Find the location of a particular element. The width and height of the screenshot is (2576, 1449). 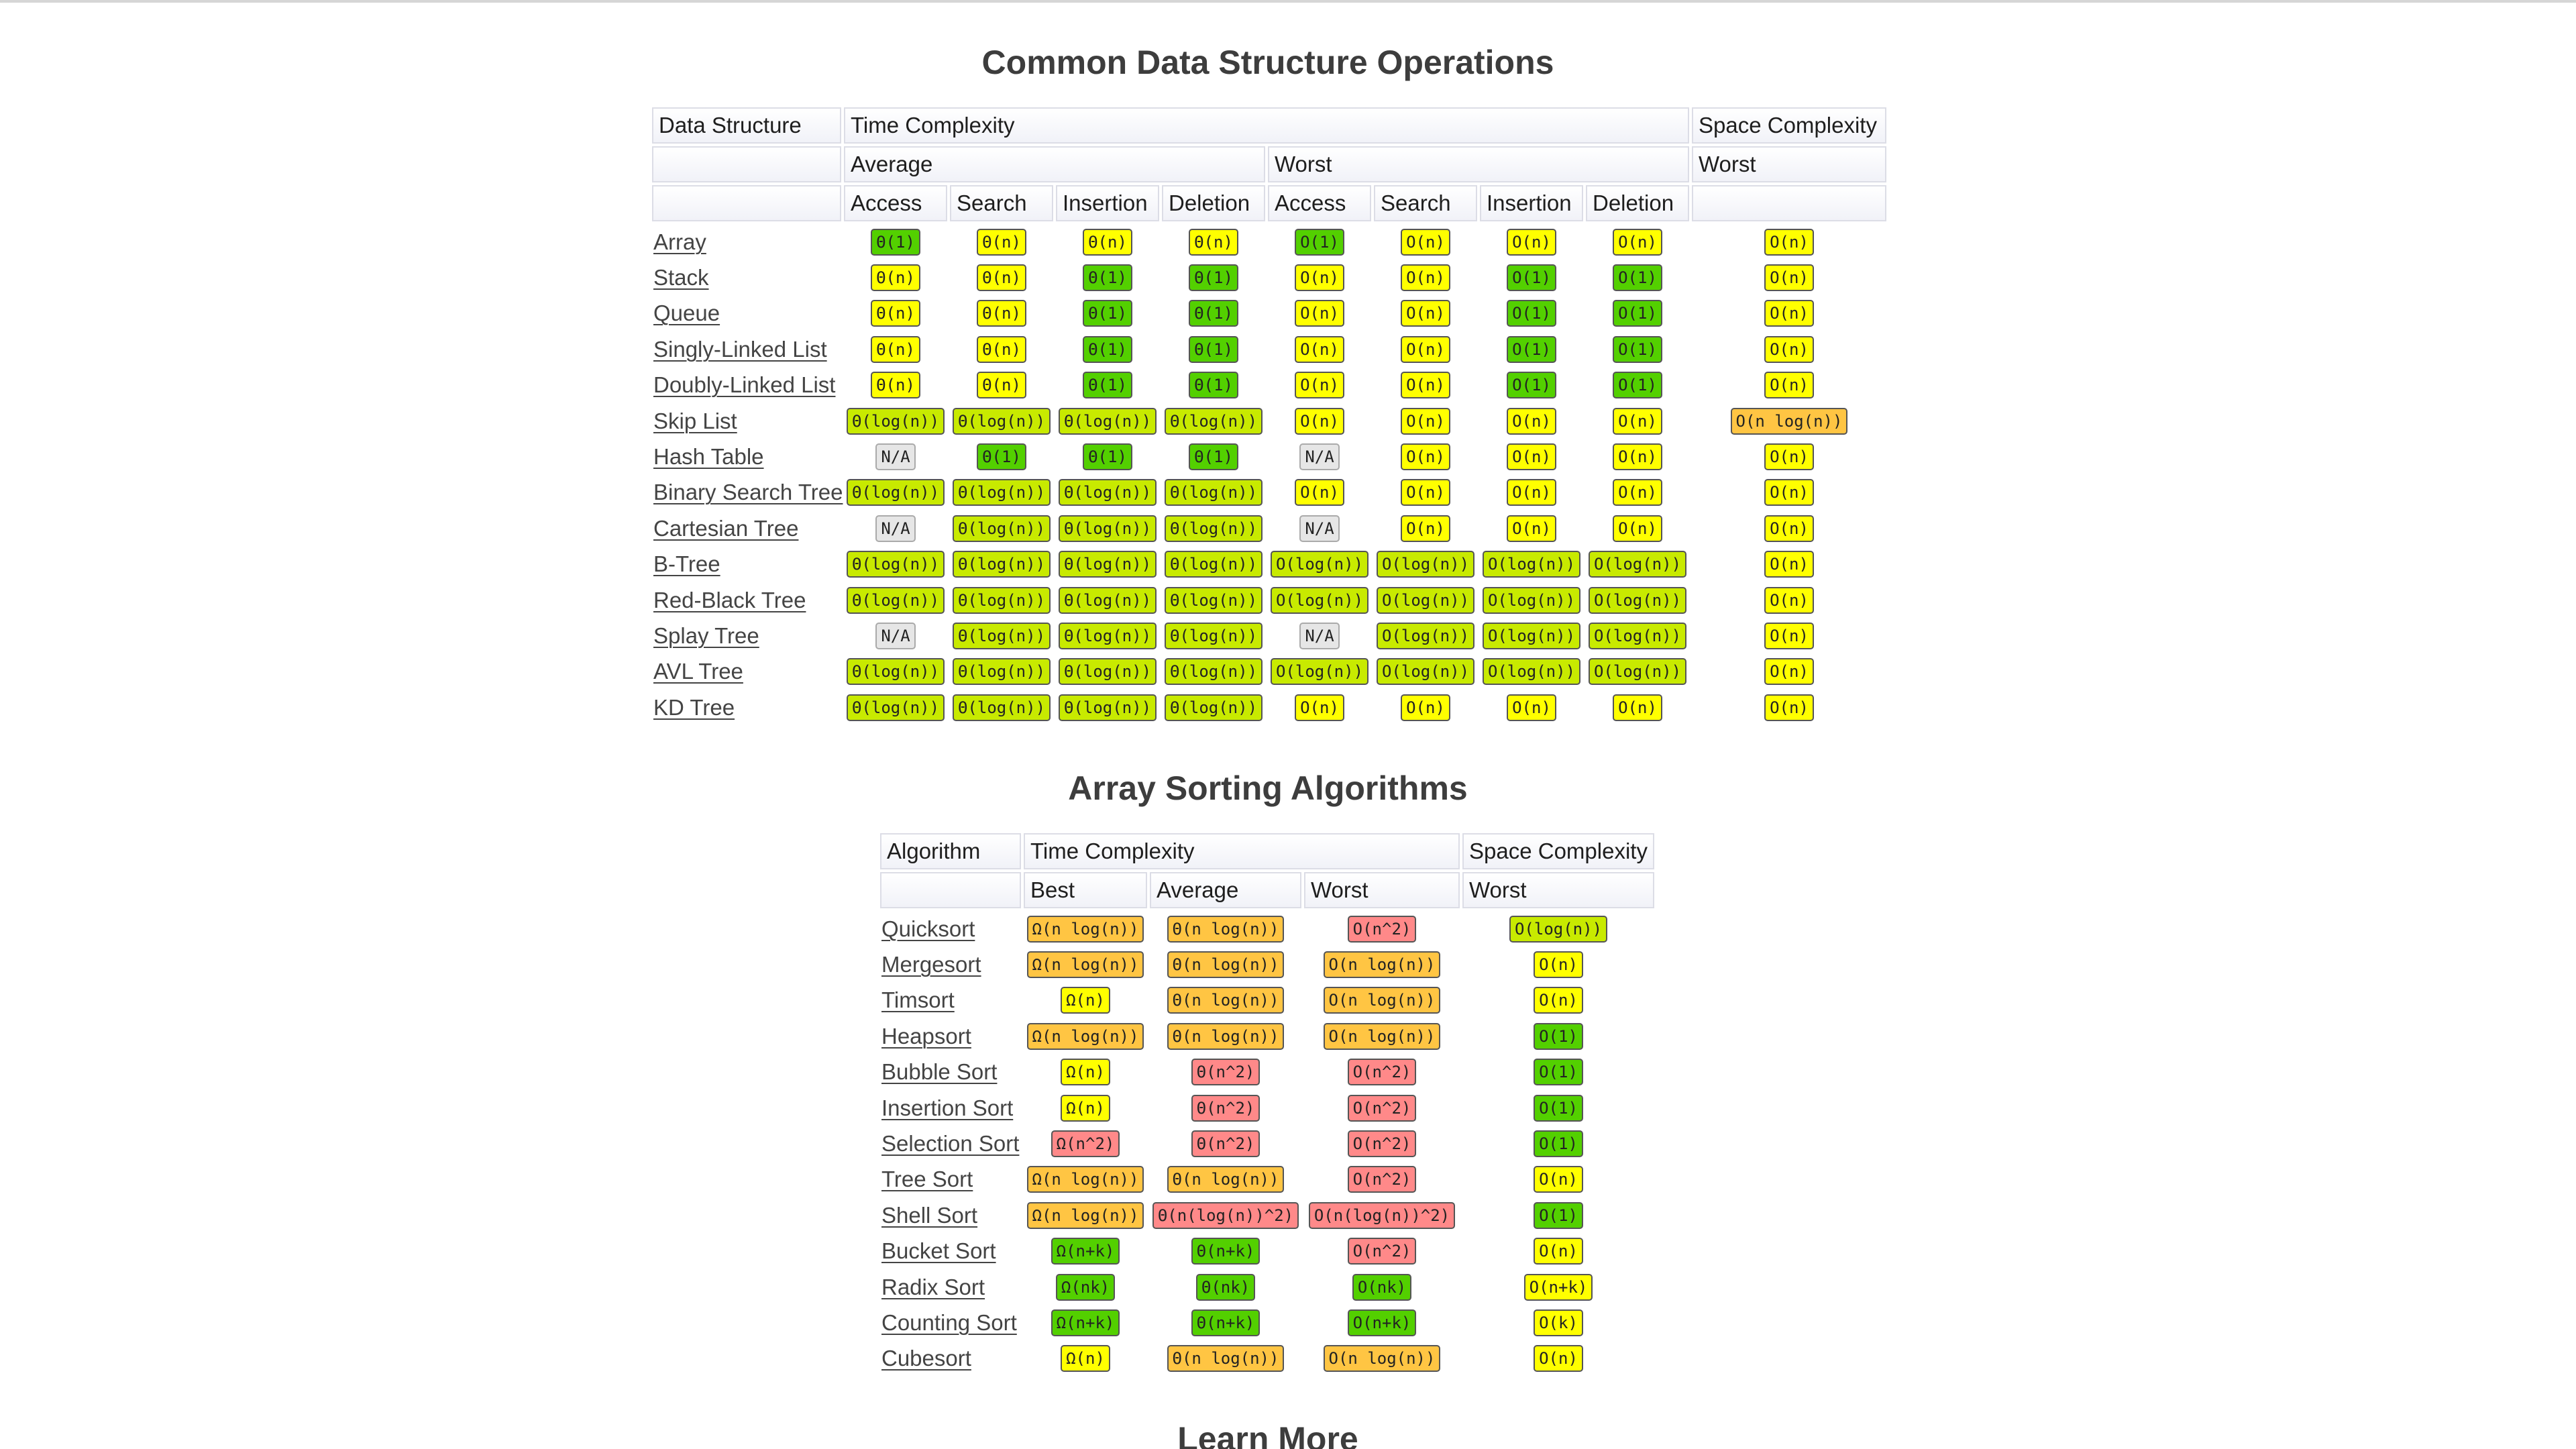

sort-cell: Θ(n log(n)) is located at coordinates (1225, 1000).